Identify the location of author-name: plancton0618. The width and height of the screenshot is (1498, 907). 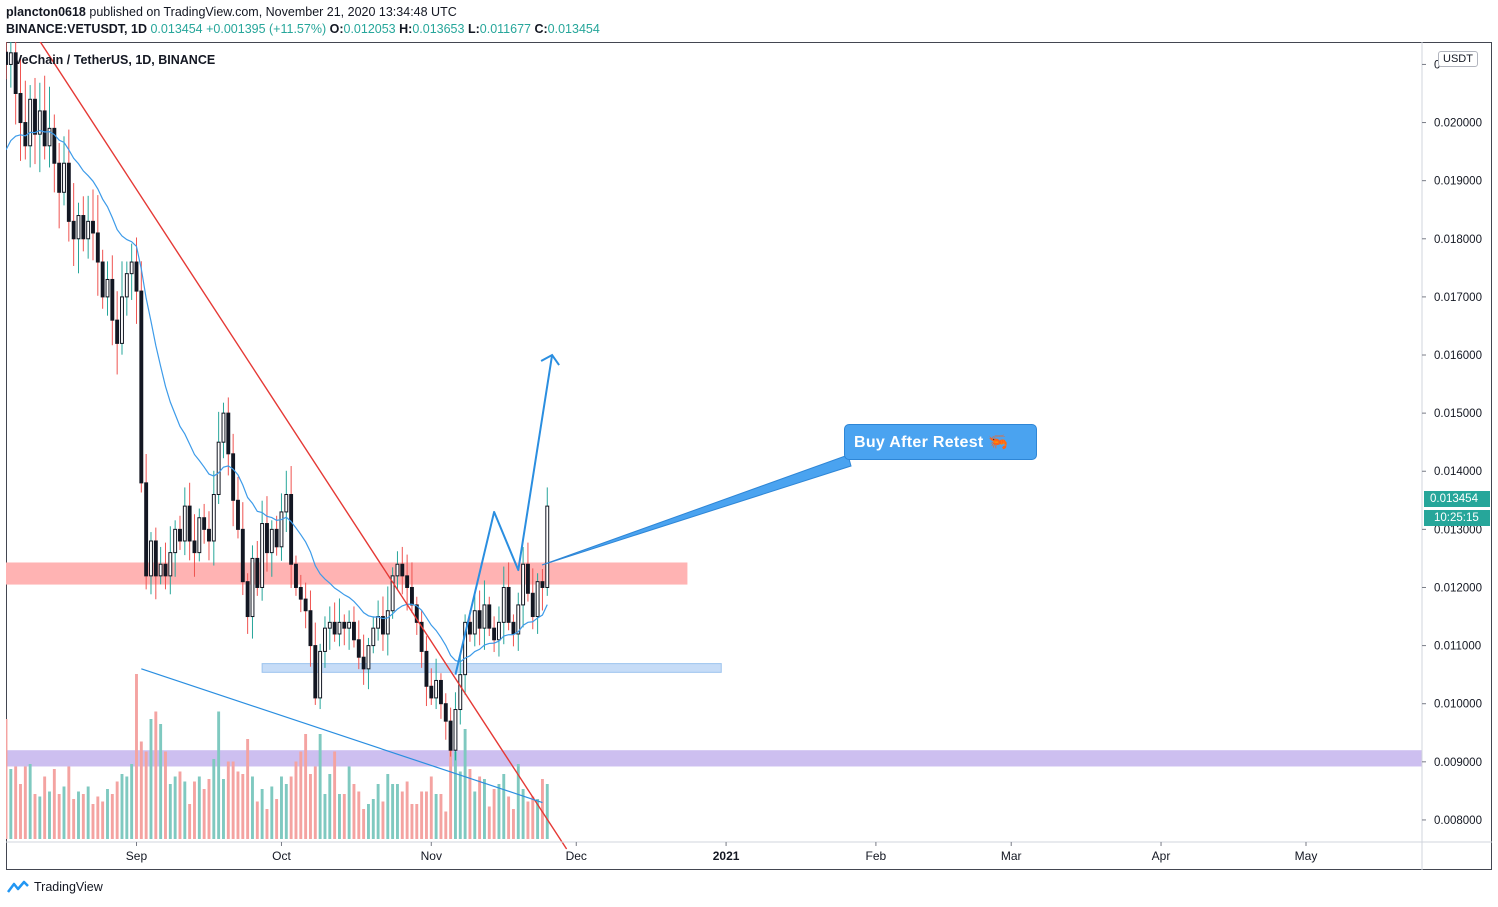
(46, 12).